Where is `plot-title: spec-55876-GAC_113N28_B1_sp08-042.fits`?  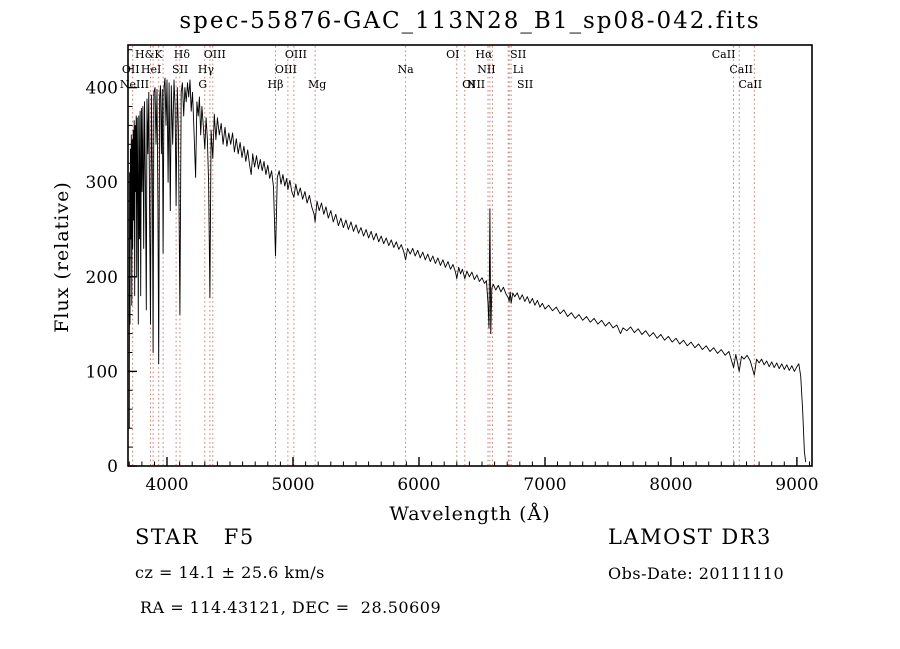
plot-title: spec-55876-GAC_113N28_B1_sp08-042.fits is located at coordinates (470, 21).